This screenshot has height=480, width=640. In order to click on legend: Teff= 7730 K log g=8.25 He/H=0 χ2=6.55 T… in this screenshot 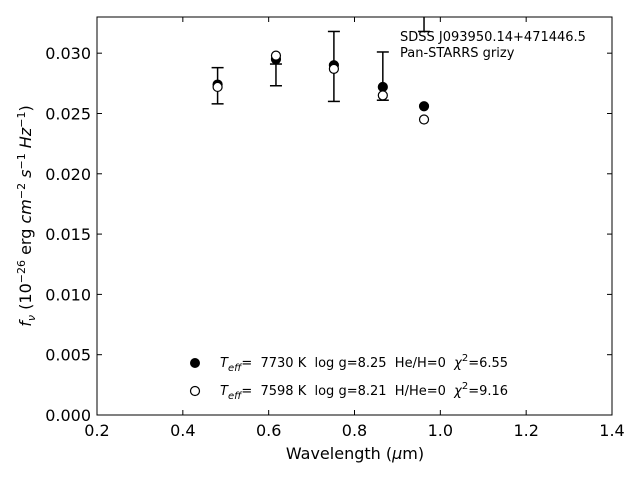, I will do `click(348, 377)`.